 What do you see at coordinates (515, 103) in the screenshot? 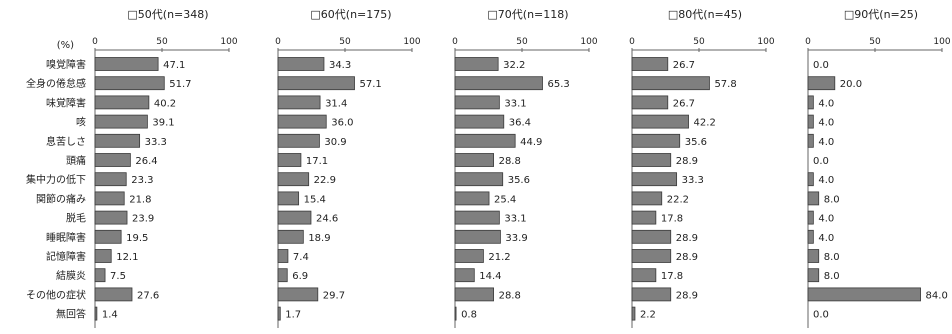
I see `data-label: 33.1` at bounding box center [515, 103].